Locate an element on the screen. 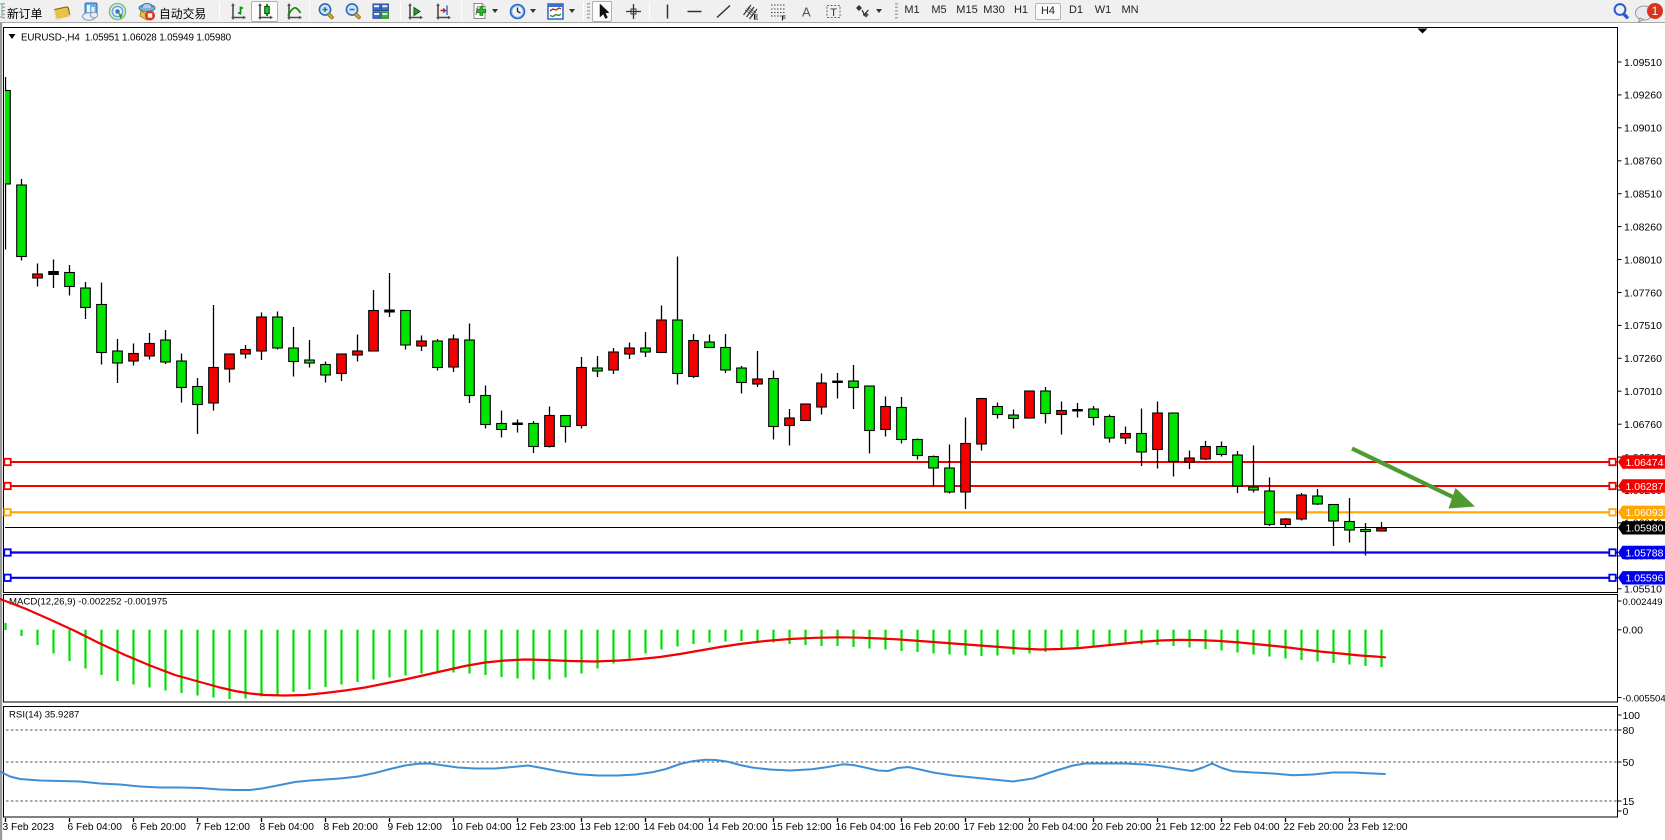 The width and height of the screenshot is (1665, 840). svg-text: 0 is located at coordinates (1626, 812).